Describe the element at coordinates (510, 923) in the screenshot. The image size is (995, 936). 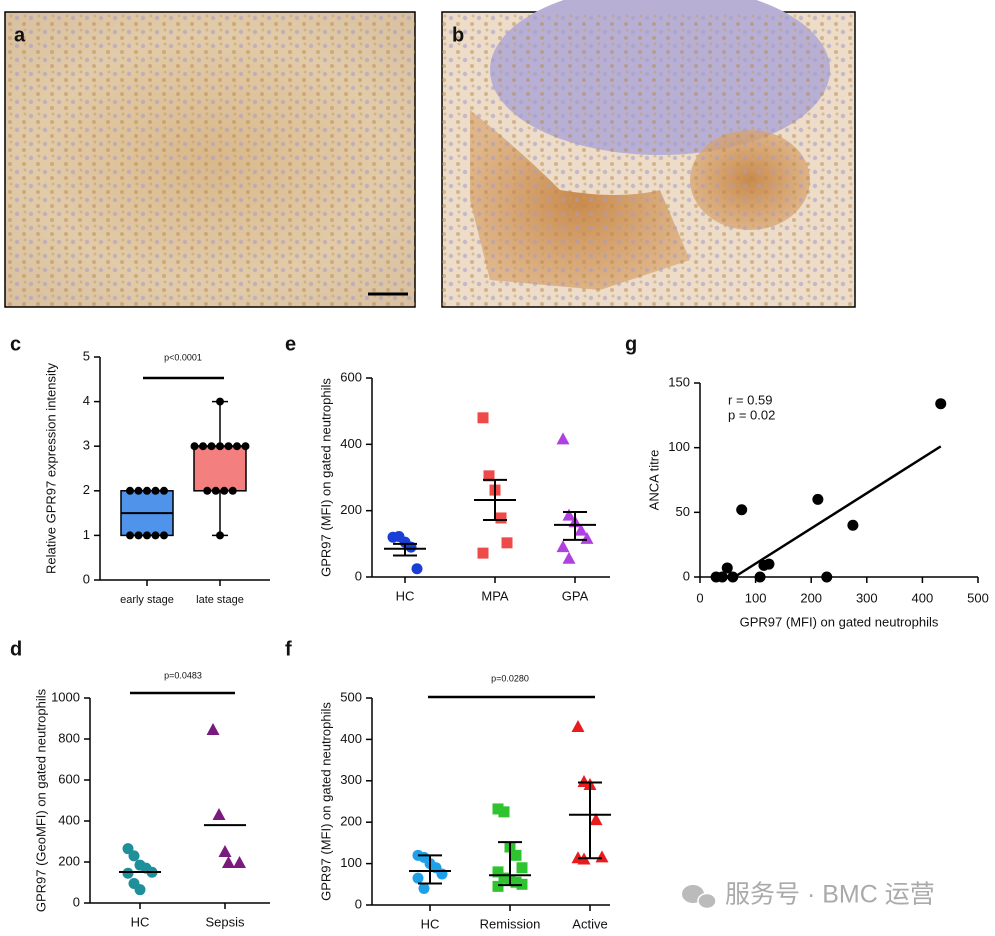
I see `x-tick-label: Remission` at that location.